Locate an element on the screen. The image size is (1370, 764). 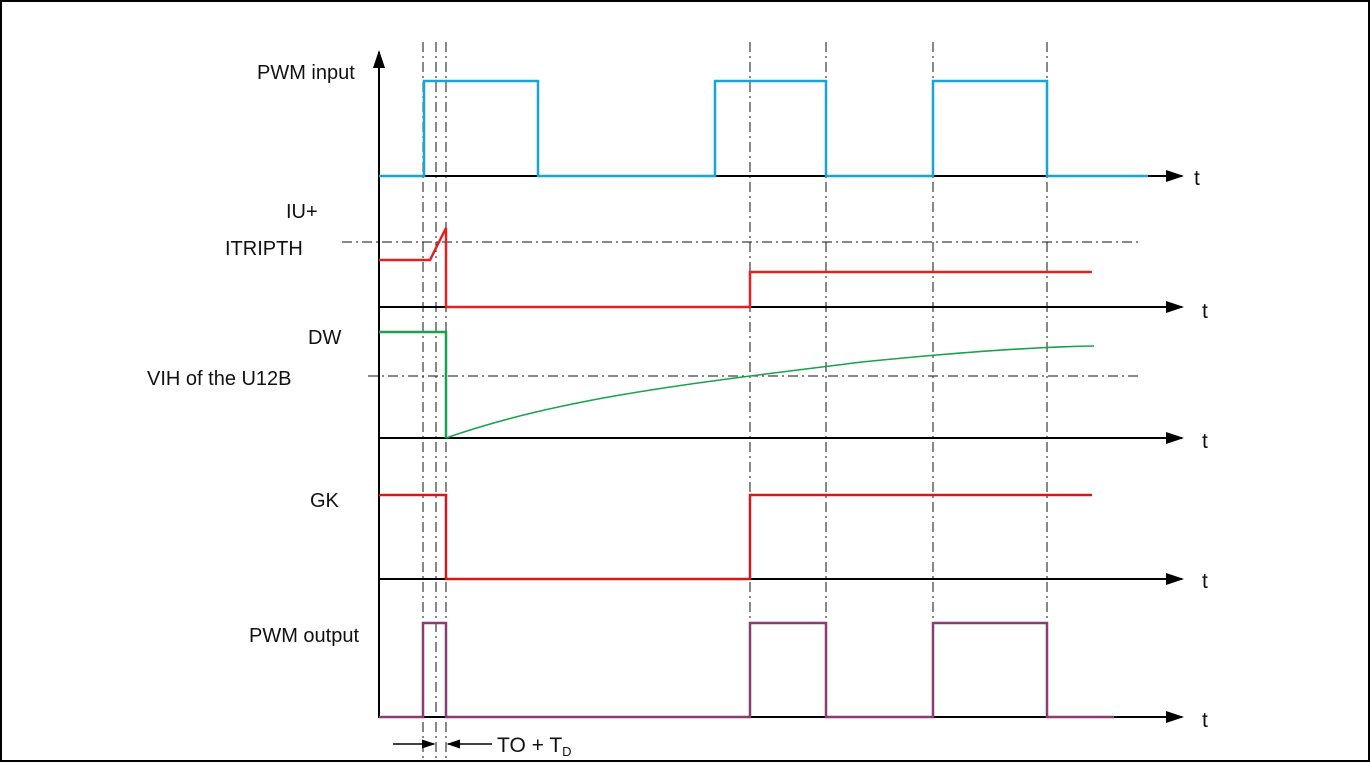
timing-label: TO + TD is located at coordinates (534, 746).